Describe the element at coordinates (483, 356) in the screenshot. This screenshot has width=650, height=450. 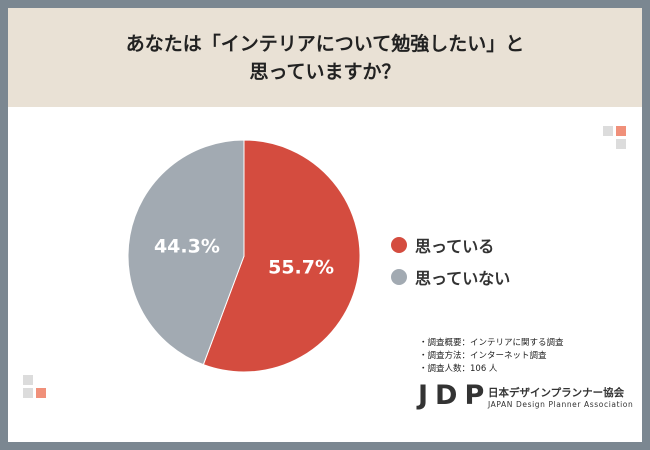
I see `survey-note-method: ・調査方法：インターネット調査` at that location.